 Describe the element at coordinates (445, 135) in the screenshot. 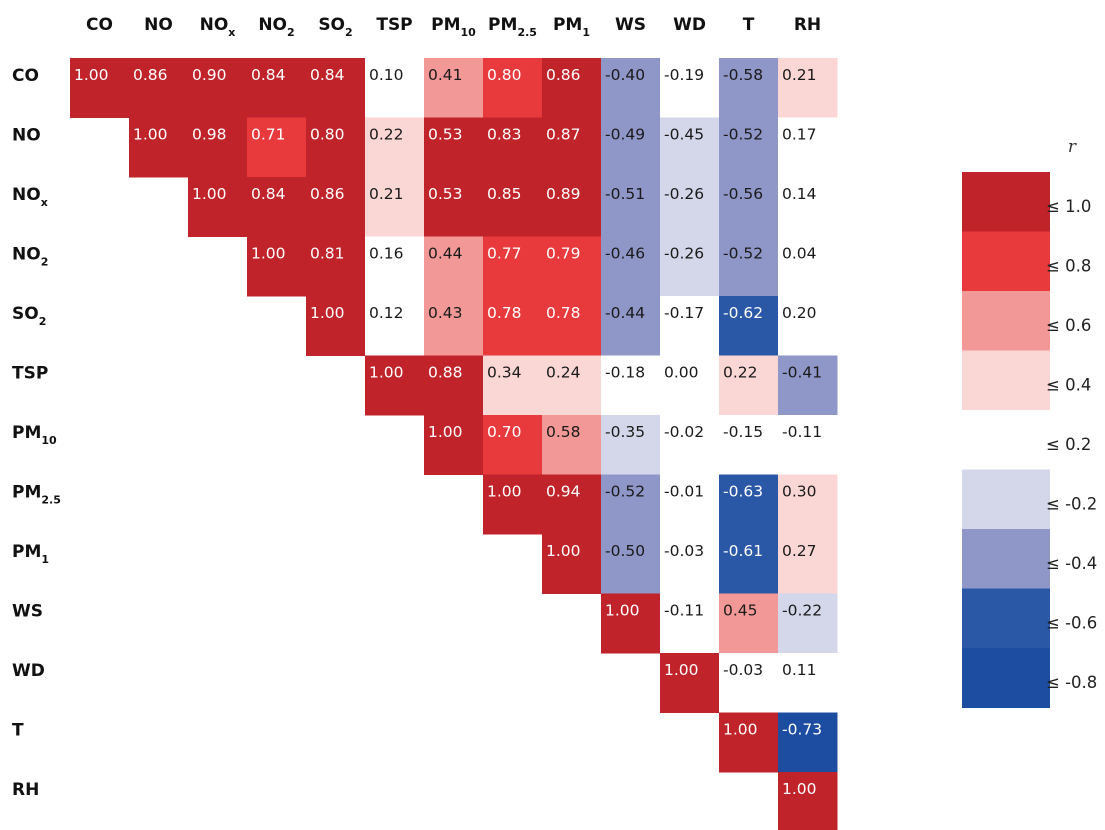

I see `cell-no-pm10-value: 0.53` at that location.